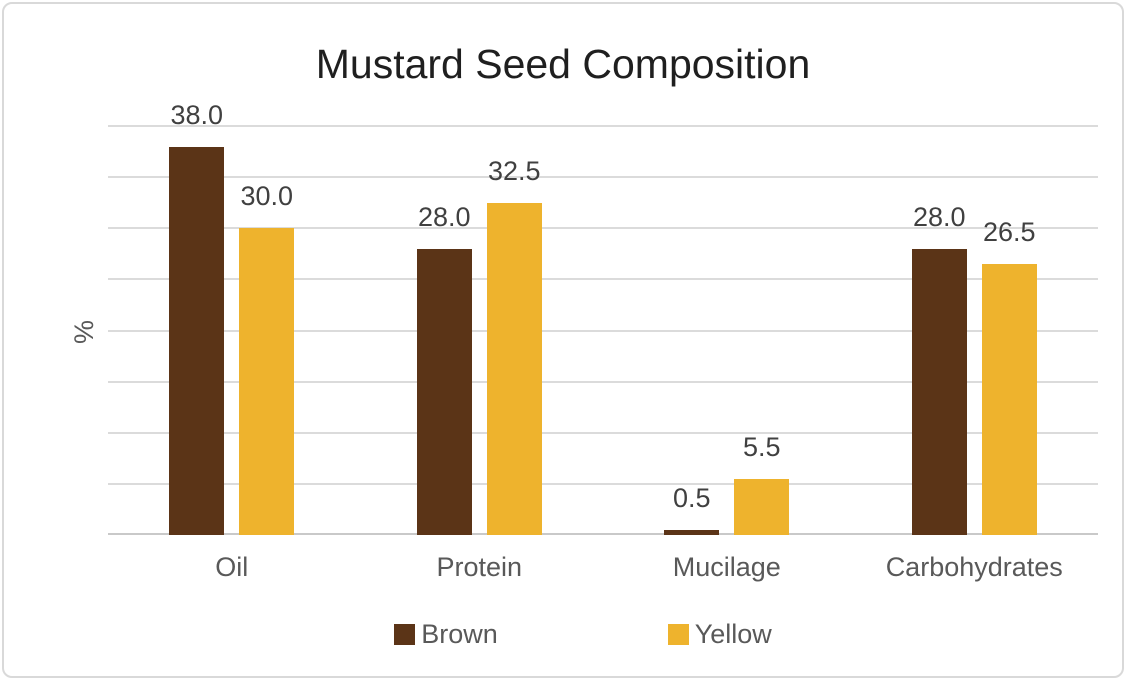 This screenshot has width=1126, height=680. I want to click on bar-yellow-protein: 32.5, so click(514, 346).